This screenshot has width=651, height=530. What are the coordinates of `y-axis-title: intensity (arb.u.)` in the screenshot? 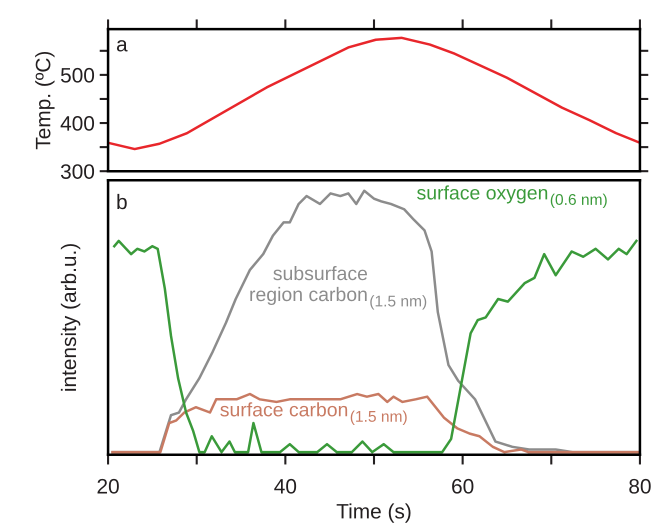 It's located at (70, 317).